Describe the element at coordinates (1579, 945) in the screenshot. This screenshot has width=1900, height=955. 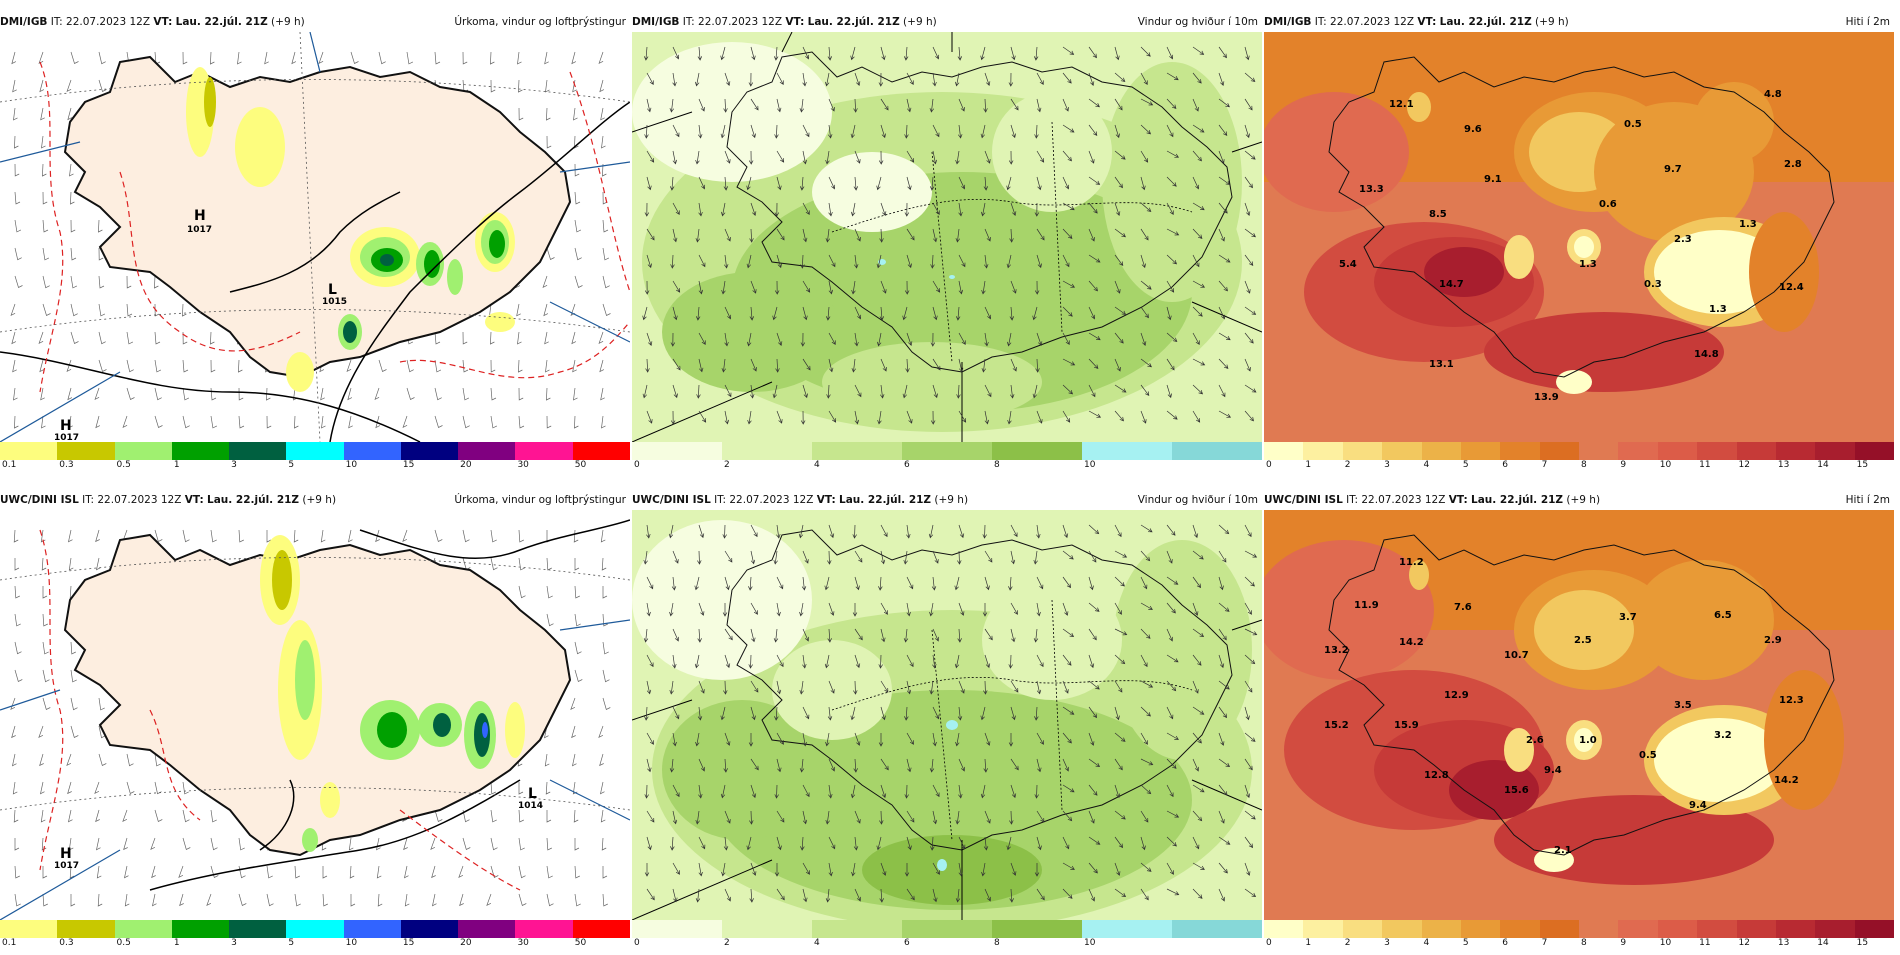
I see `colorbar-ticks-temp: 012345678910111213141516` at that location.